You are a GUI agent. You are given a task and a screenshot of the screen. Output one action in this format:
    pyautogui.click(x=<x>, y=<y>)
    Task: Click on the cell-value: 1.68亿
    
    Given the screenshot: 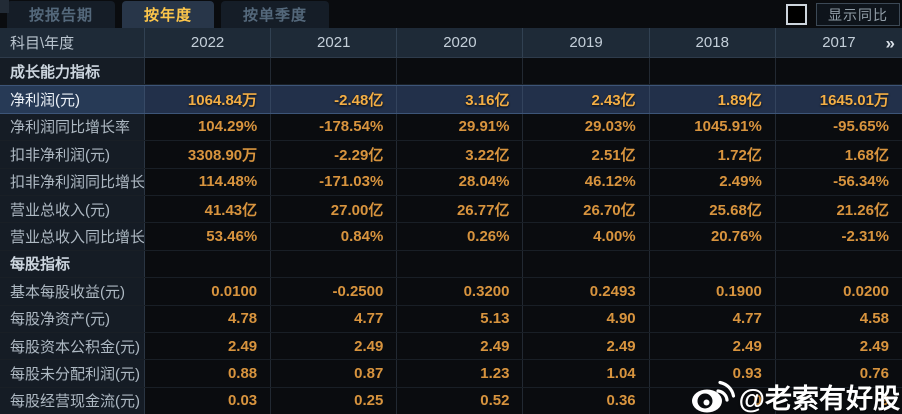 What is the action you would take?
    pyautogui.click(x=866, y=155)
    